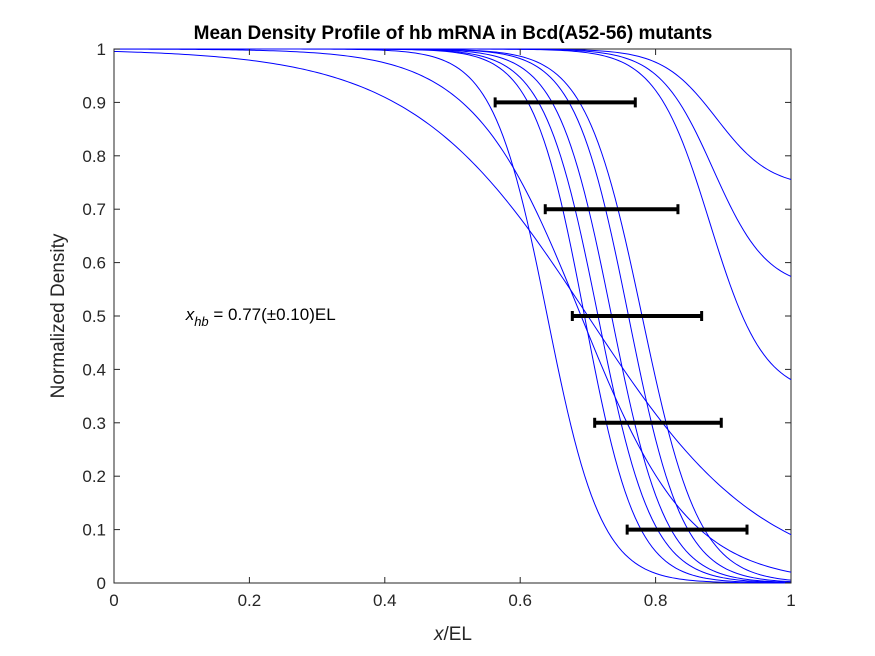  Describe the element at coordinates (385, 600) in the screenshot. I see `x-tick-label: 0.4` at that location.